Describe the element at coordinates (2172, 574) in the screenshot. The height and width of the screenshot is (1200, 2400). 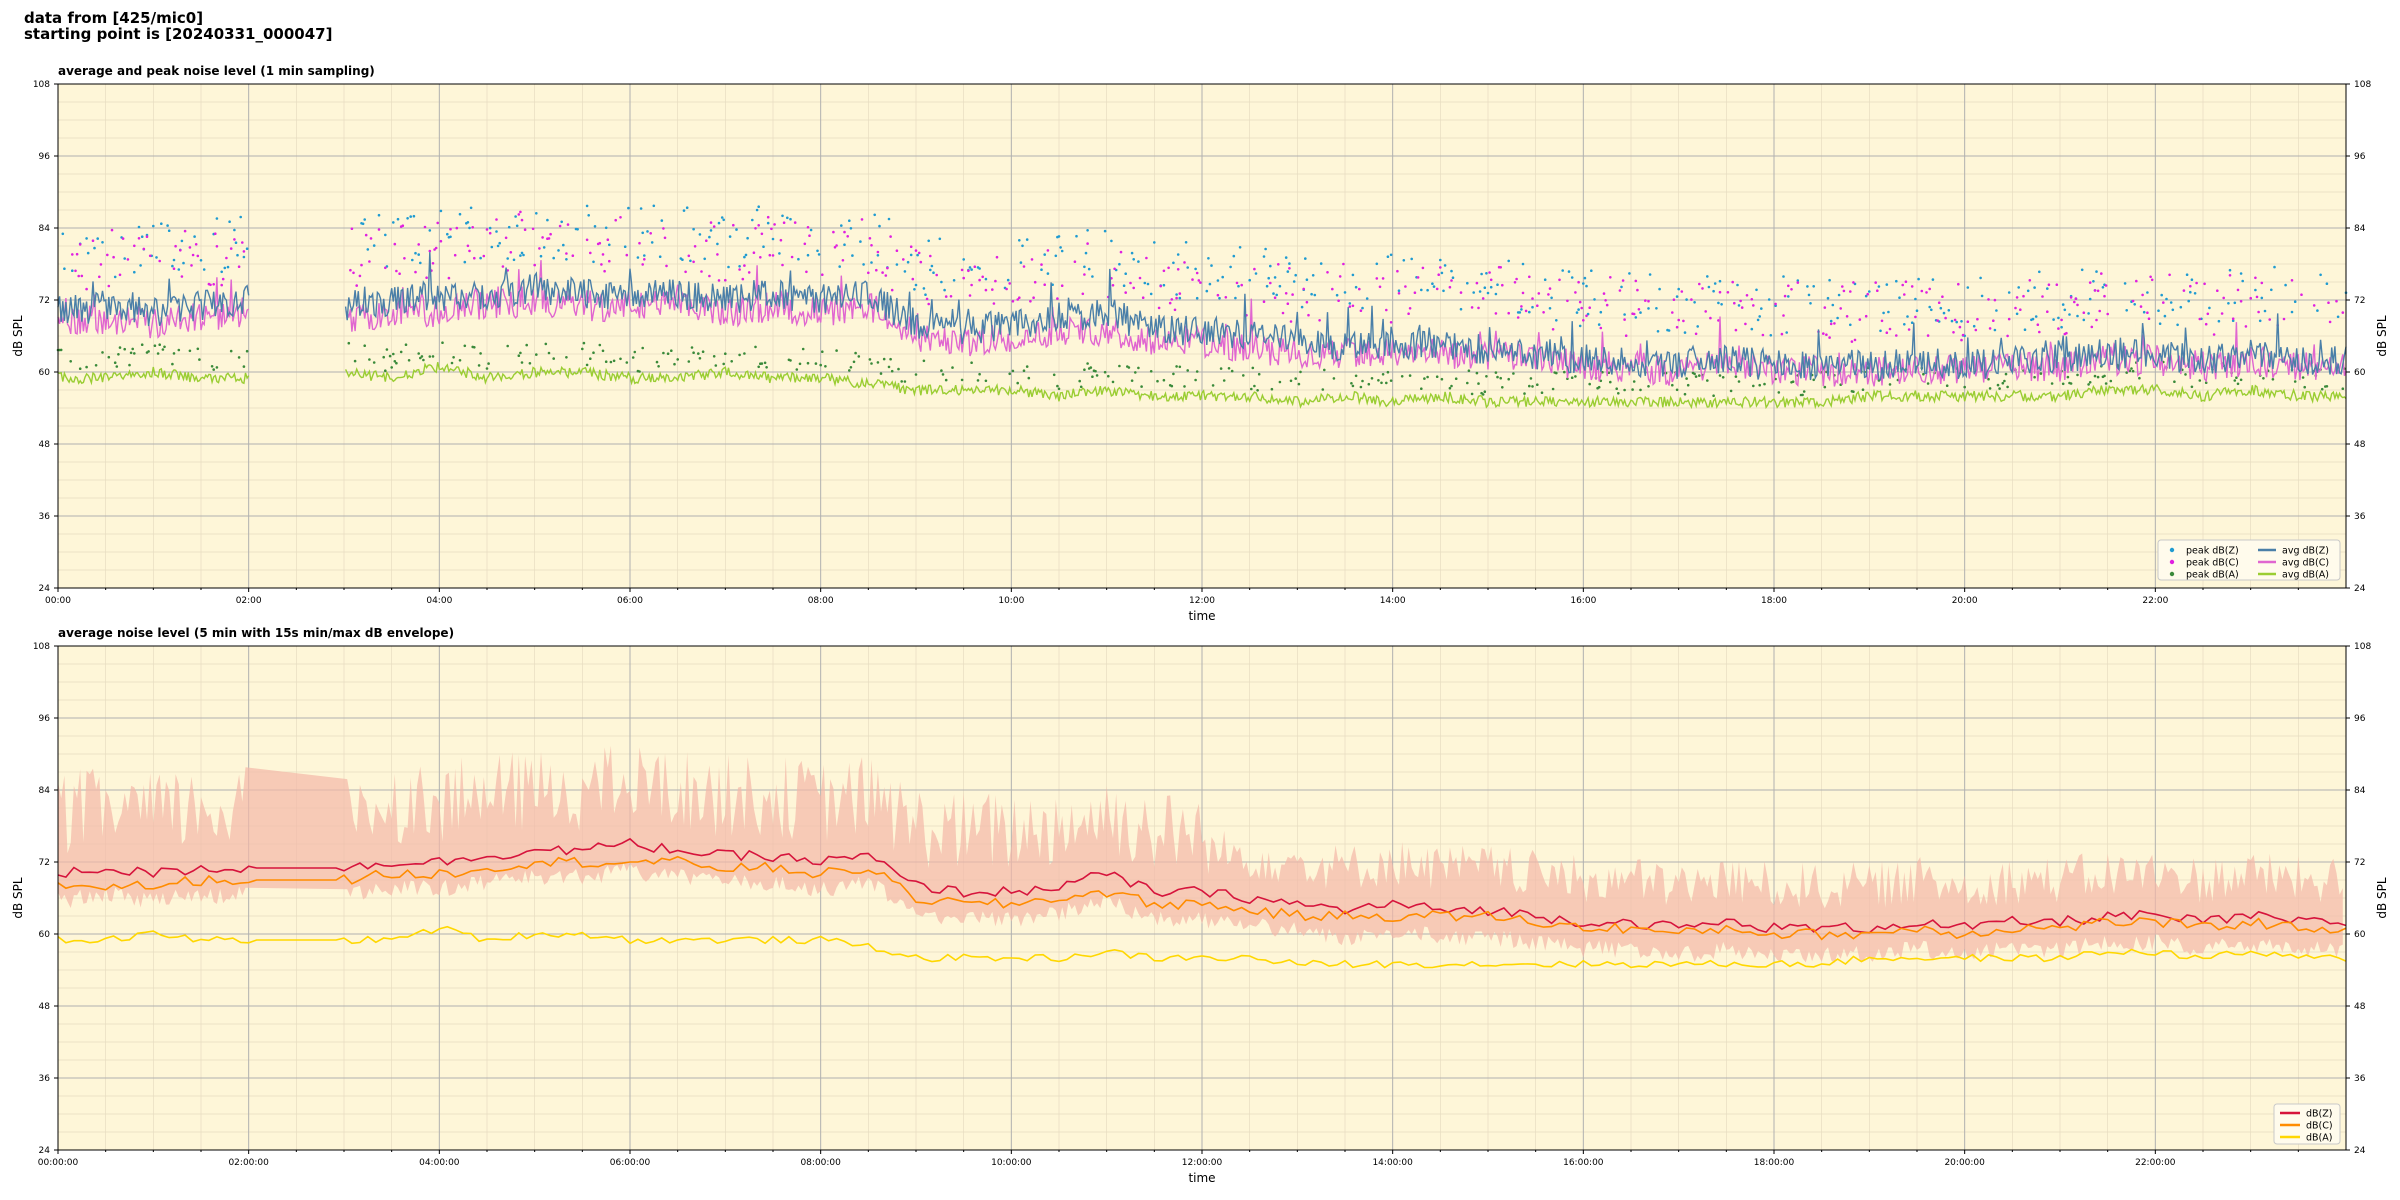
I see `legend-marker` at that location.